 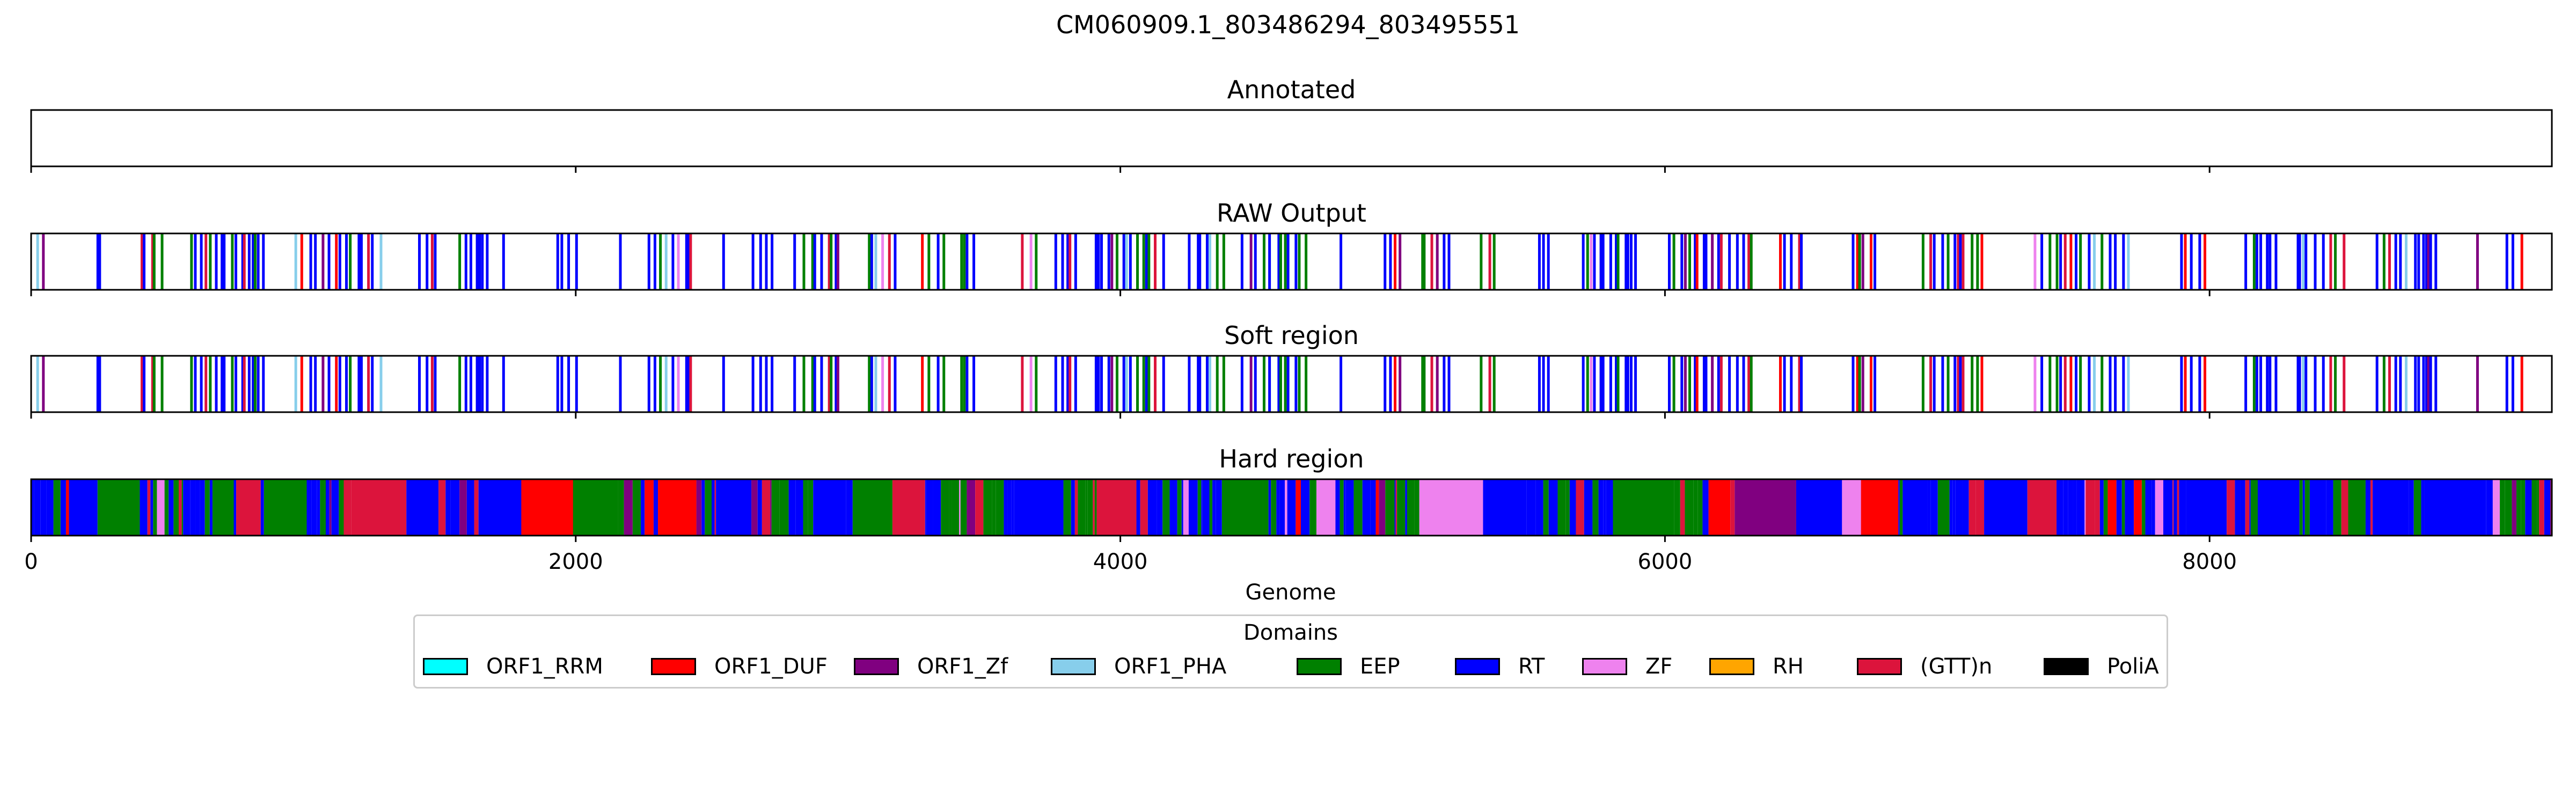 I want to click on x-tick-label: 2000, so click(x=575, y=562).